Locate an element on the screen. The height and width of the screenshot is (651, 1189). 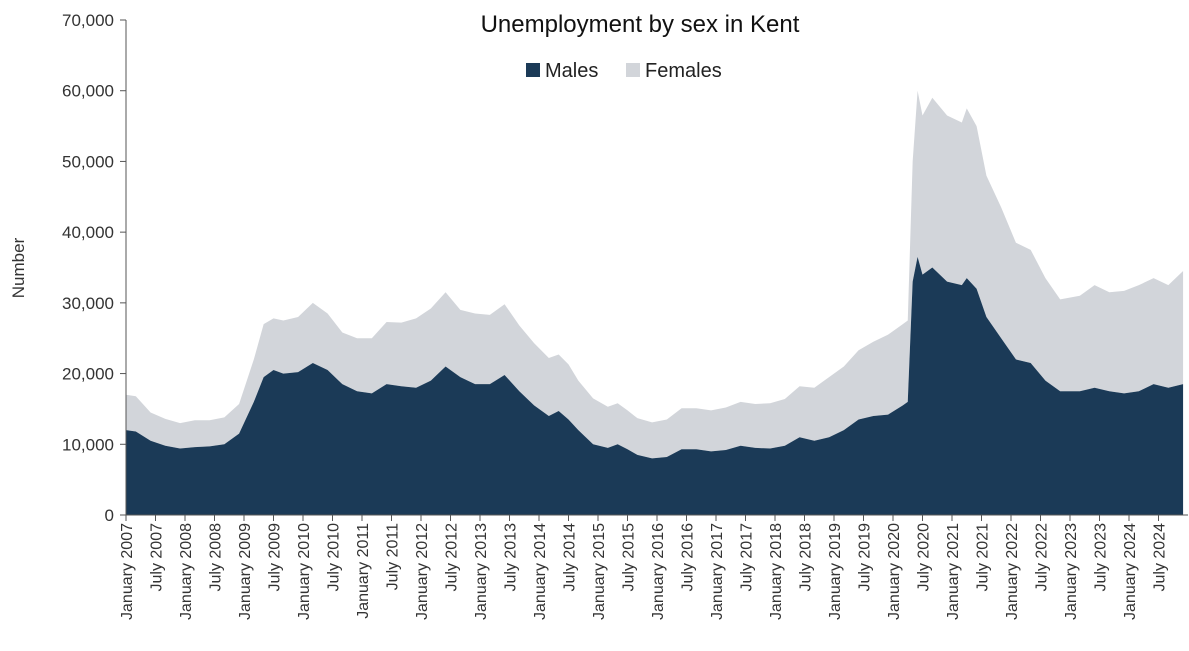
x-tick-label: July 2020 is located at coordinates (924, 557).